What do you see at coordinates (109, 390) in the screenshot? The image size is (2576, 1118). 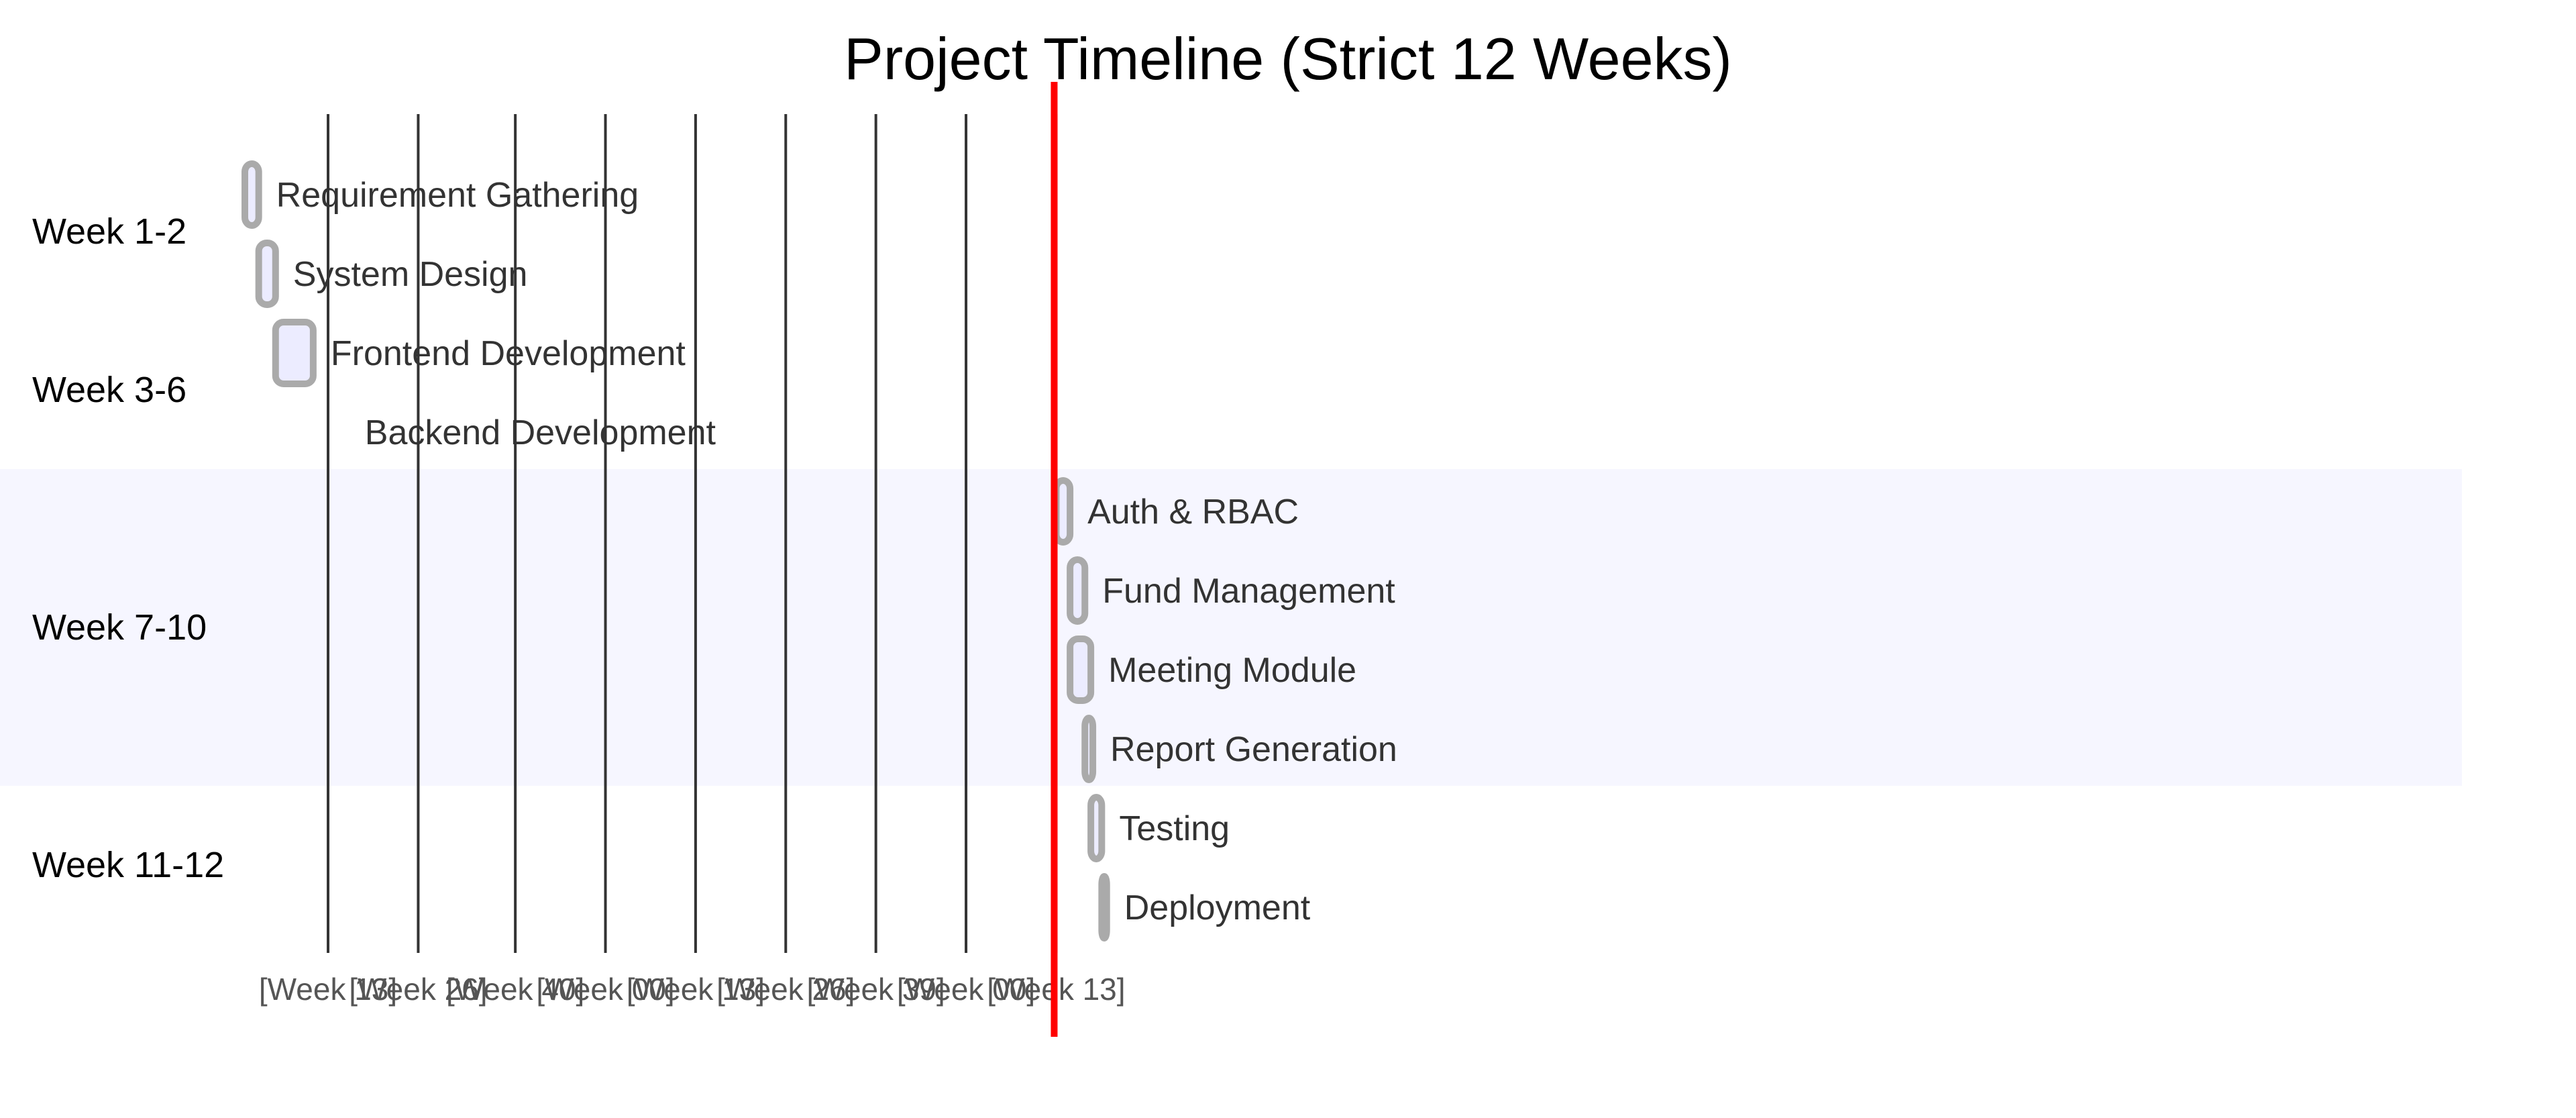 I see `section-label: Week 3-6` at bounding box center [109, 390].